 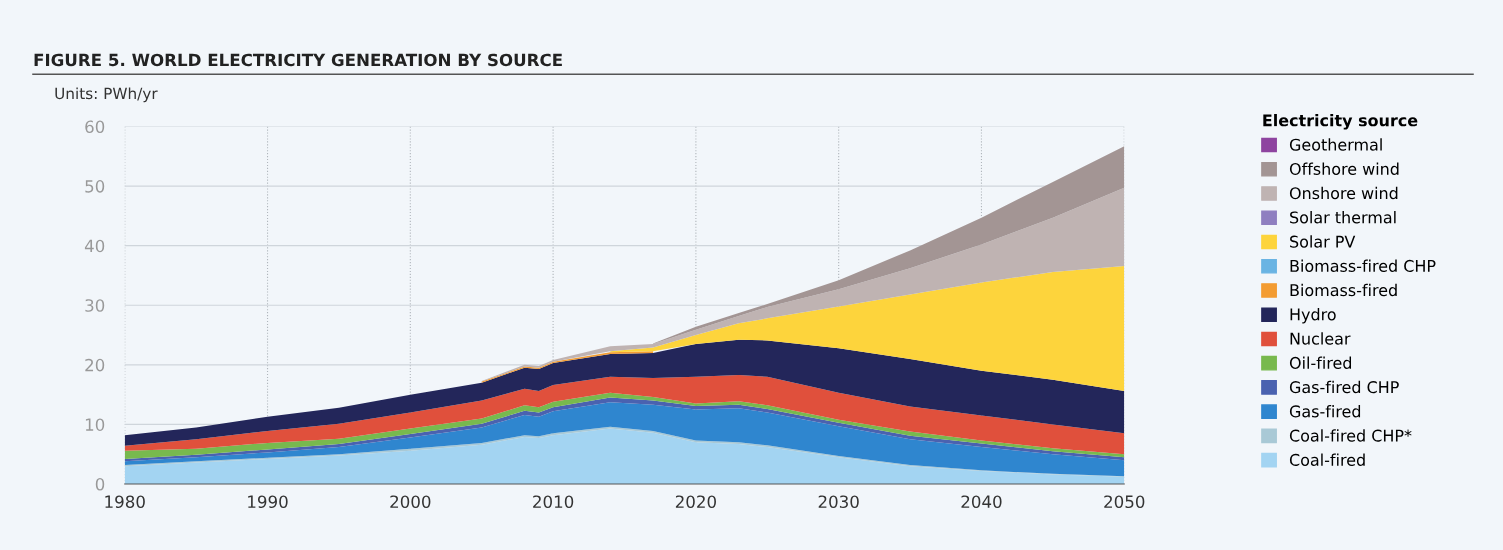 What do you see at coordinates (1344, 387) in the screenshot?
I see `legend-label: Gas-fired CHP` at bounding box center [1344, 387].